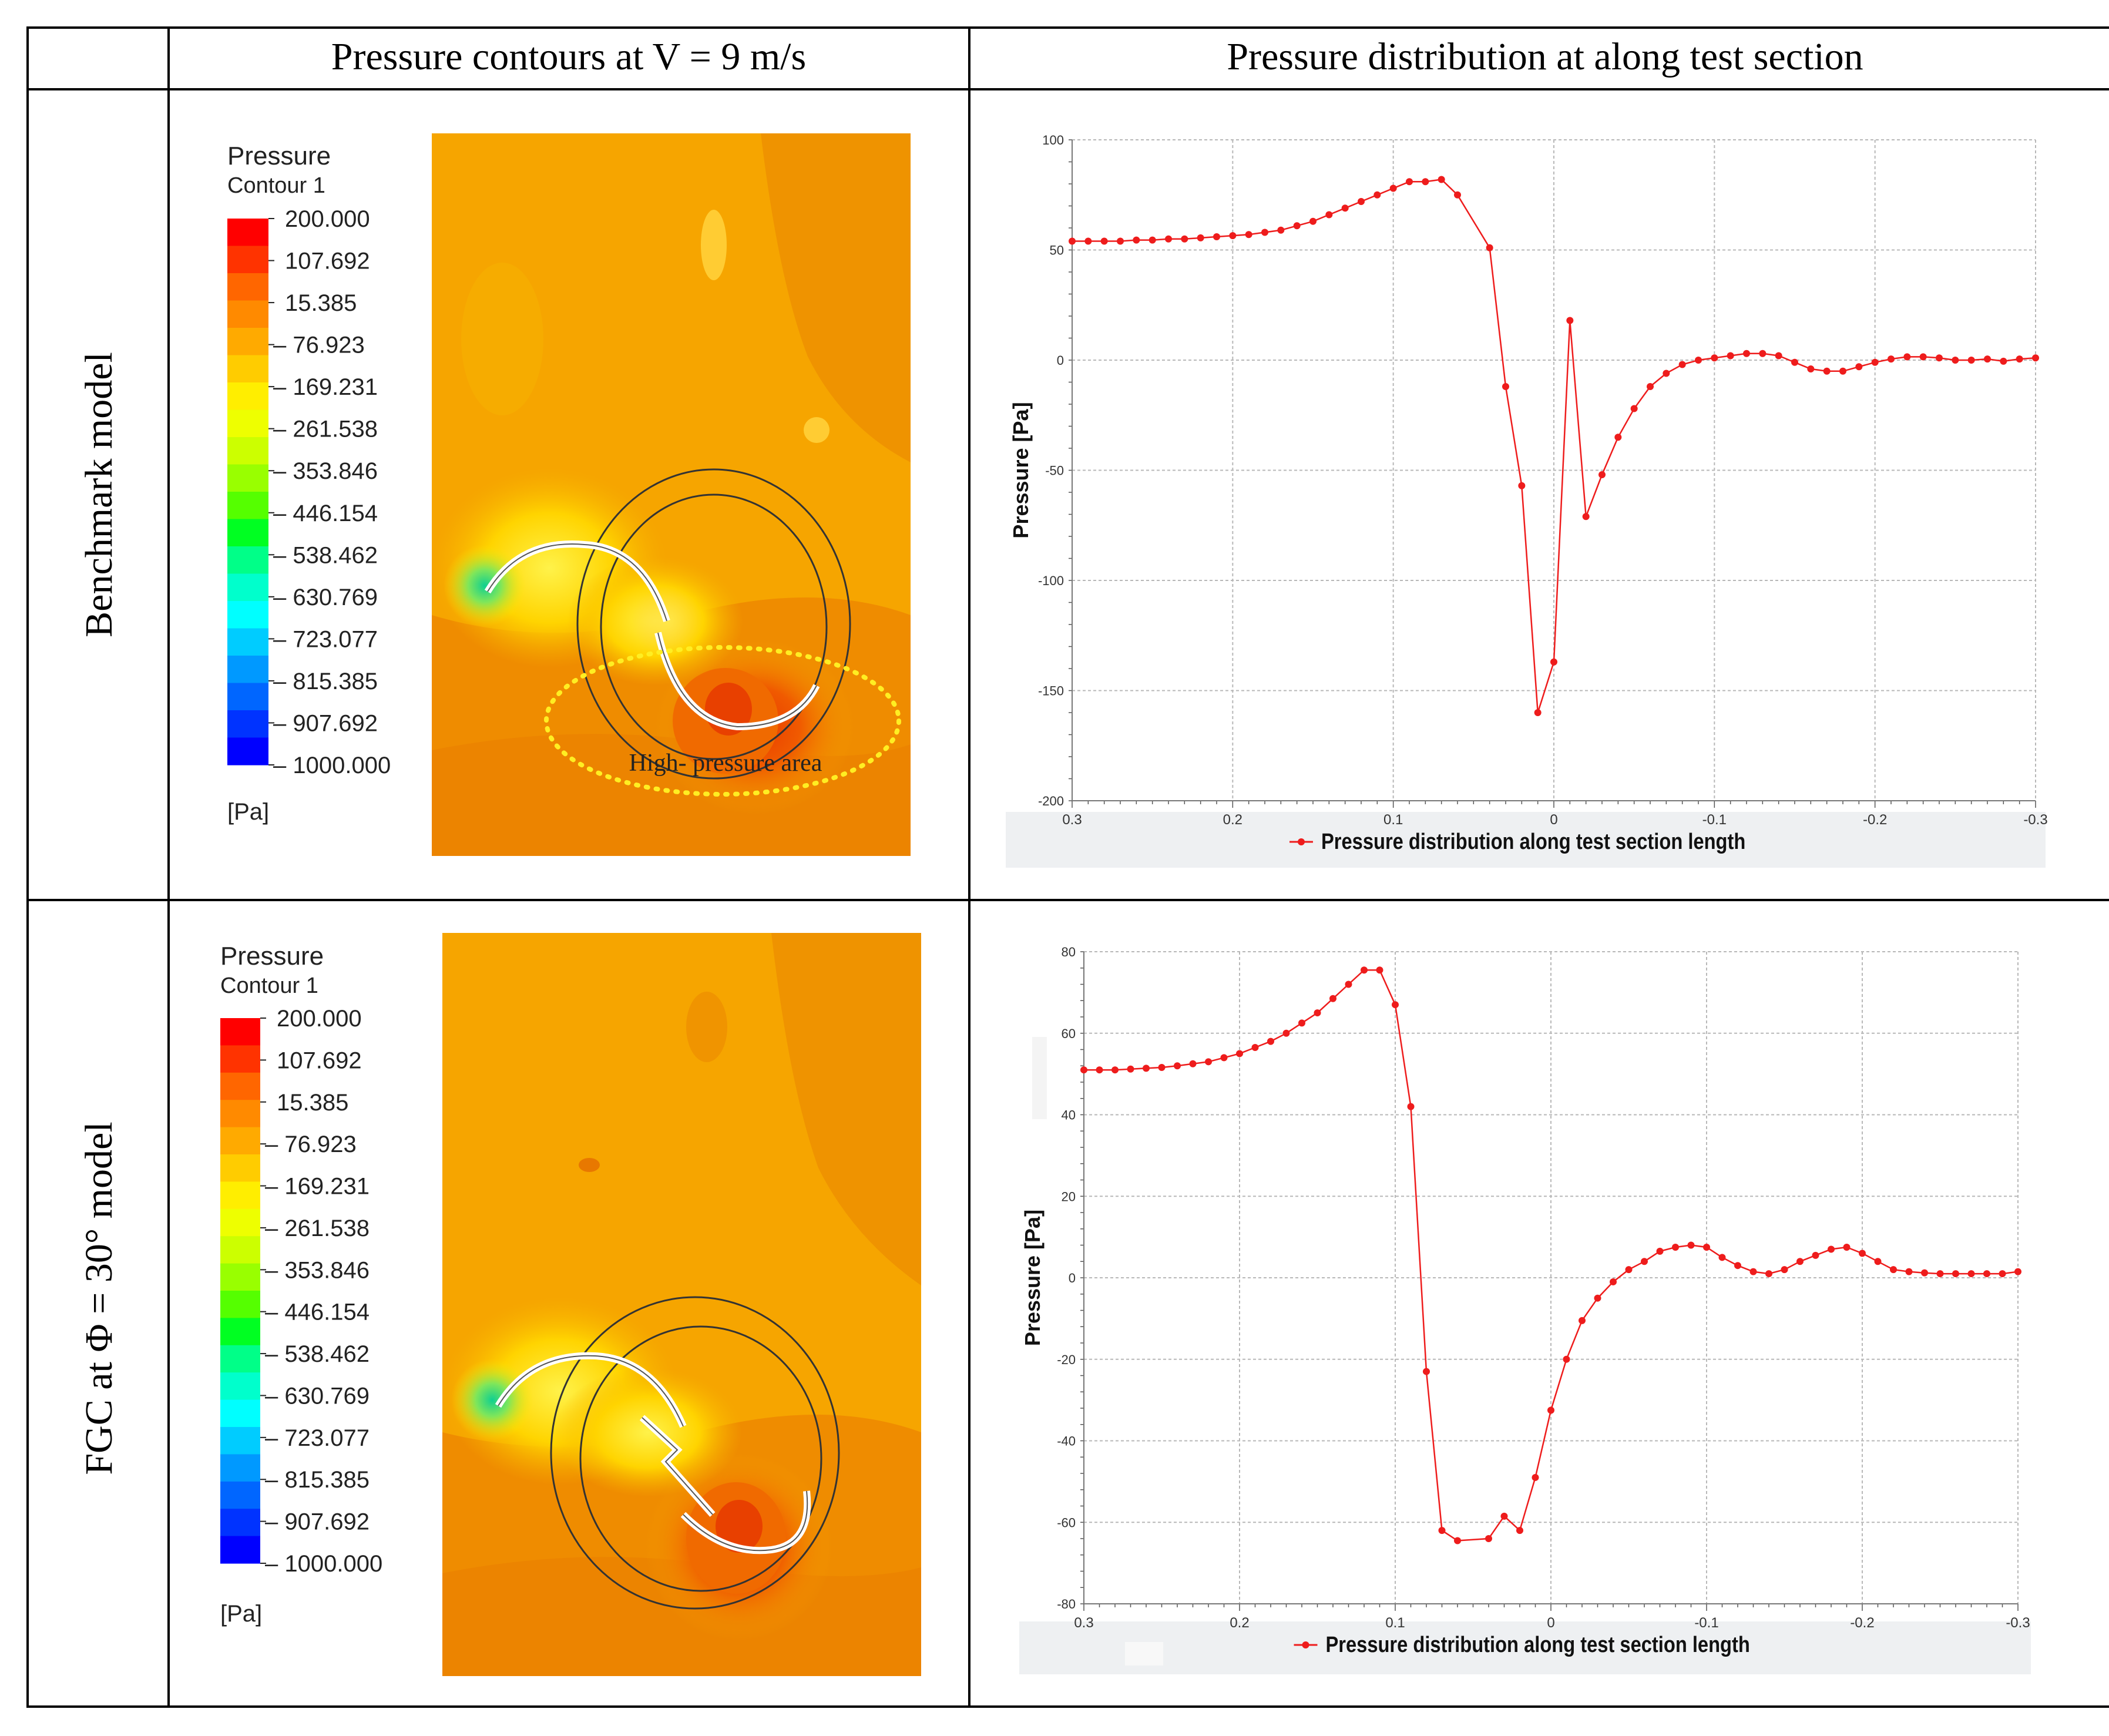 This screenshot has width=2109, height=1736. Describe the element at coordinates (1525, 1647) in the screenshot. I see `chart-footer` at that location.